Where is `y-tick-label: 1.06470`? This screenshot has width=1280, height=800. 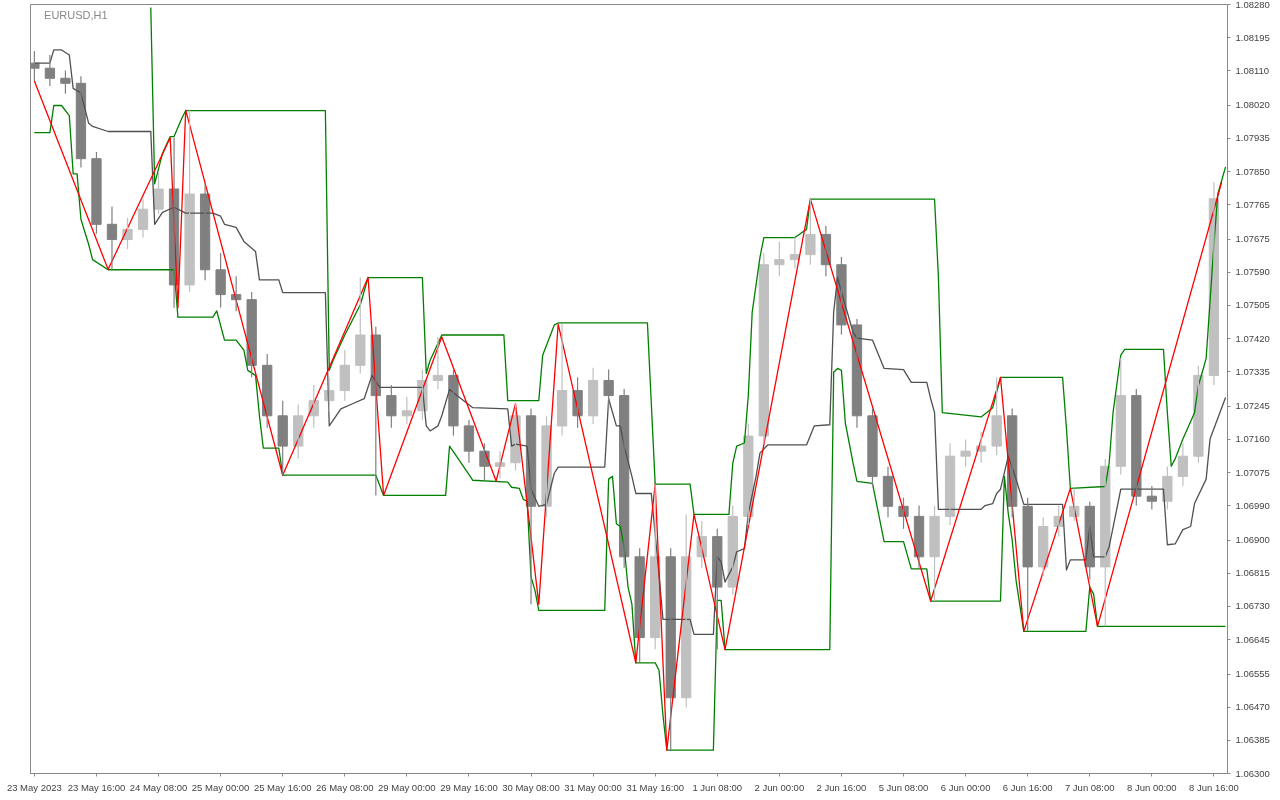
y-tick-label: 1.06470 is located at coordinates (1252, 707).